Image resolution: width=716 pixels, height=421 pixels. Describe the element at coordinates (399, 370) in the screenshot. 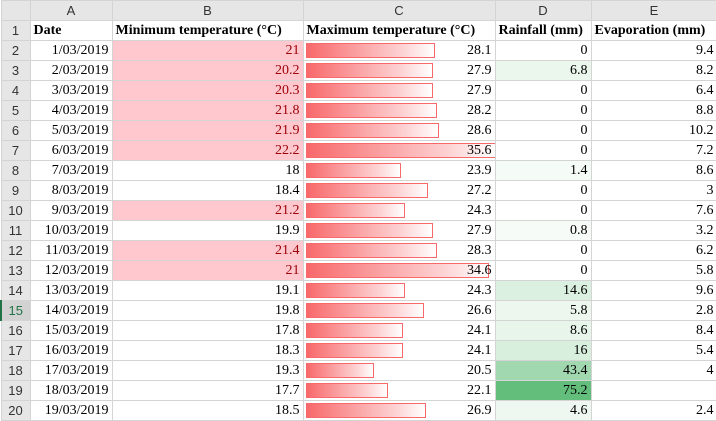

I see `cell-max-temp: 20.5` at that location.